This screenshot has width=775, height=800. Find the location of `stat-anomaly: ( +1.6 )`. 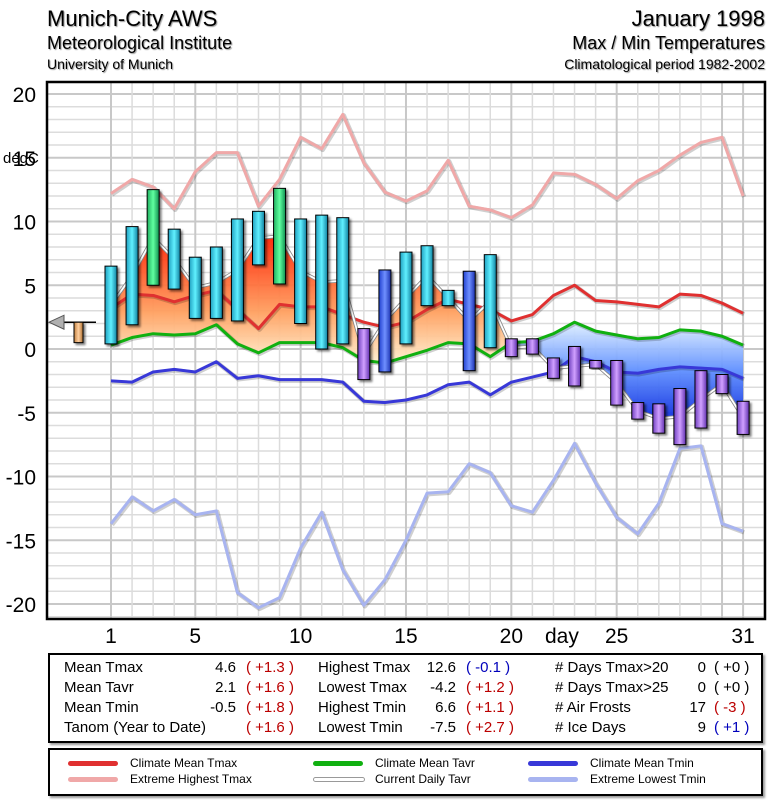

stat-anomaly: ( +1.6 ) is located at coordinates (270, 687).